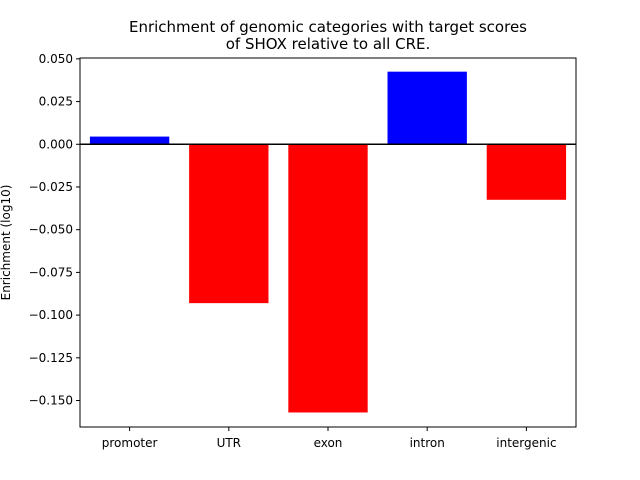 The image size is (640, 480). I want to click on bar-intergenic, so click(526, 172).